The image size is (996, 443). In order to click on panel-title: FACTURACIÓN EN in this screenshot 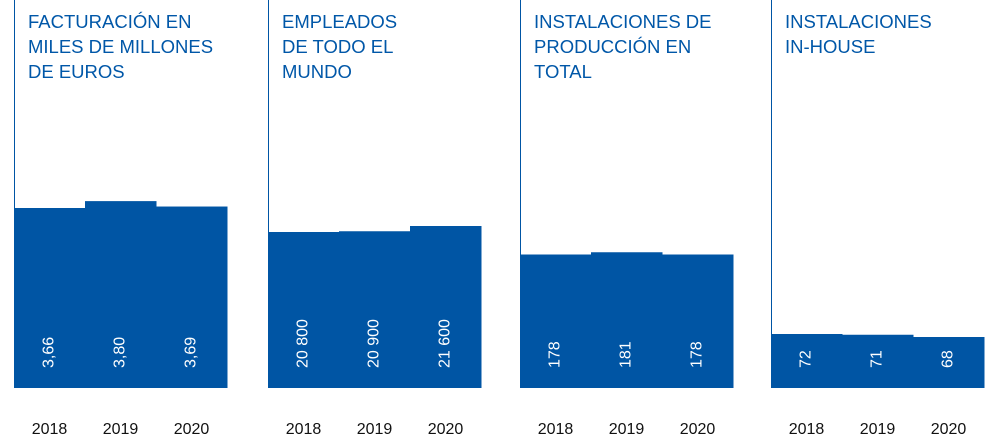, I will do `click(109, 21)`.